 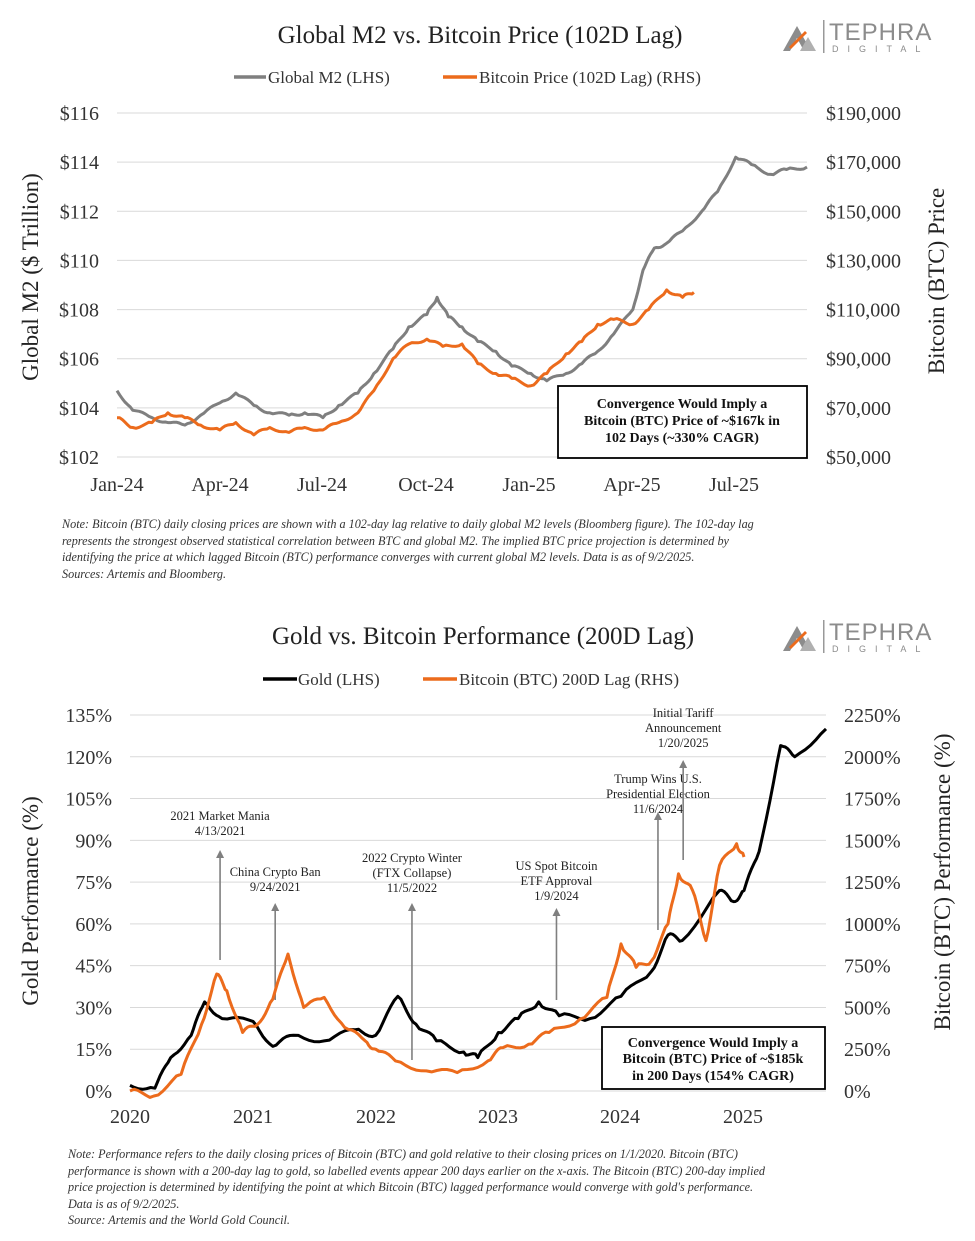 What do you see at coordinates (79, 212) in the screenshot?
I see `y-tick-label: $112` at bounding box center [79, 212].